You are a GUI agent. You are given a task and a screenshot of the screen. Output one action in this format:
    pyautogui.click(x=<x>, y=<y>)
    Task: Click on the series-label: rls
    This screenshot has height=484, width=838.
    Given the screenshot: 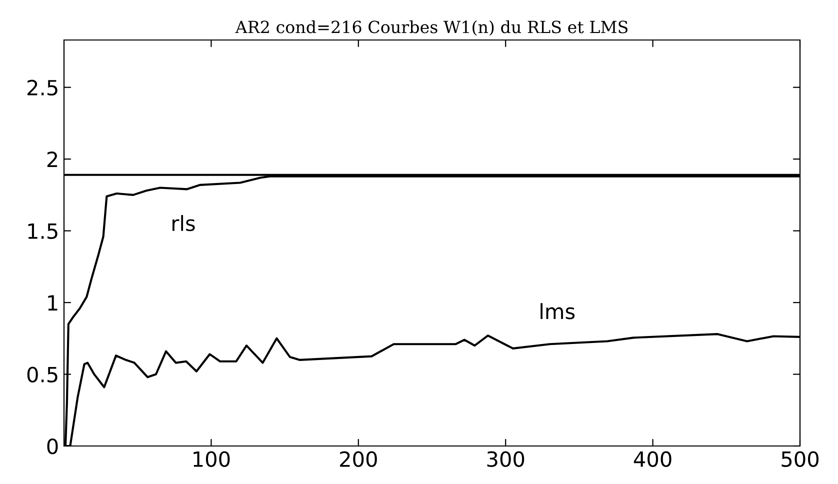 What is the action you would take?
    pyautogui.click(x=183, y=223)
    